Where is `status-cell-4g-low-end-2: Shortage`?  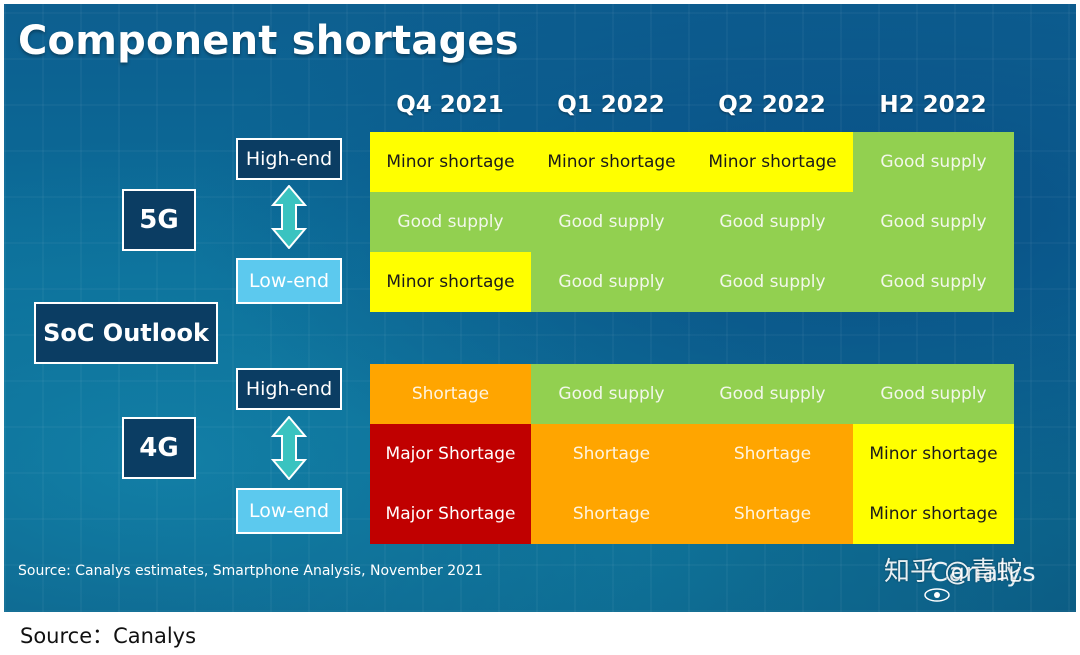 status-cell-4g-low-end-2: Shortage is located at coordinates (611, 514).